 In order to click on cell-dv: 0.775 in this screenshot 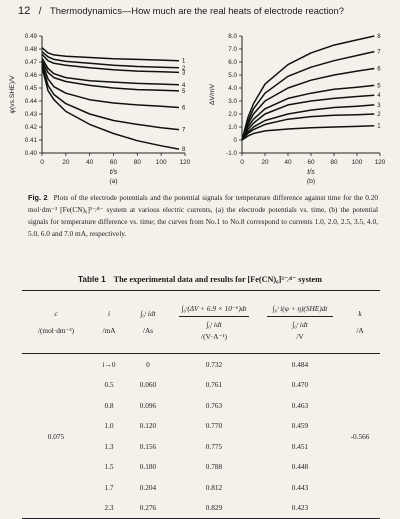, I will do `click(214, 446)`.